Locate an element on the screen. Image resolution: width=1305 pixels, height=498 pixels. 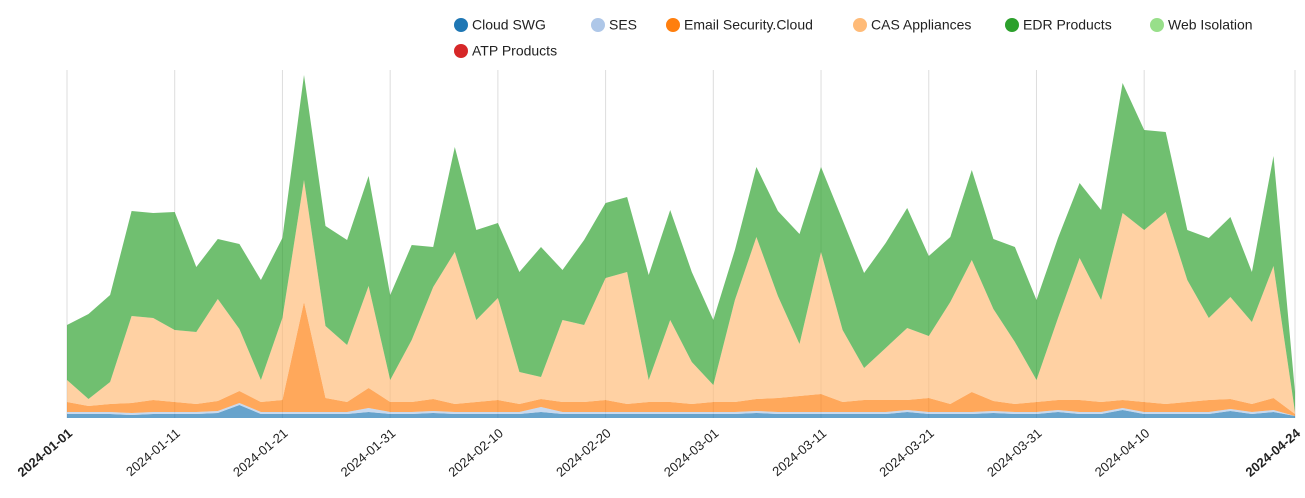
legend-label: EDR Products is located at coordinates (1067, 25).